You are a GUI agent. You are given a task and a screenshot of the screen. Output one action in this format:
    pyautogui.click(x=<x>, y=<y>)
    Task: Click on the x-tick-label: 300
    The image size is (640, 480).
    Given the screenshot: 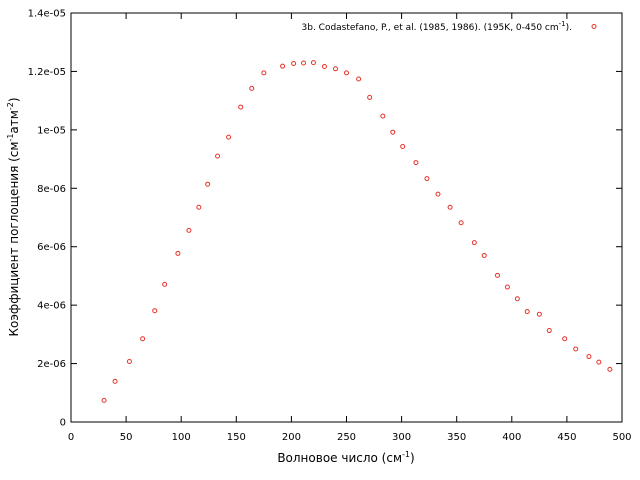 What is the action you would take?
    pyautogui.click(x=401, y=437)
    